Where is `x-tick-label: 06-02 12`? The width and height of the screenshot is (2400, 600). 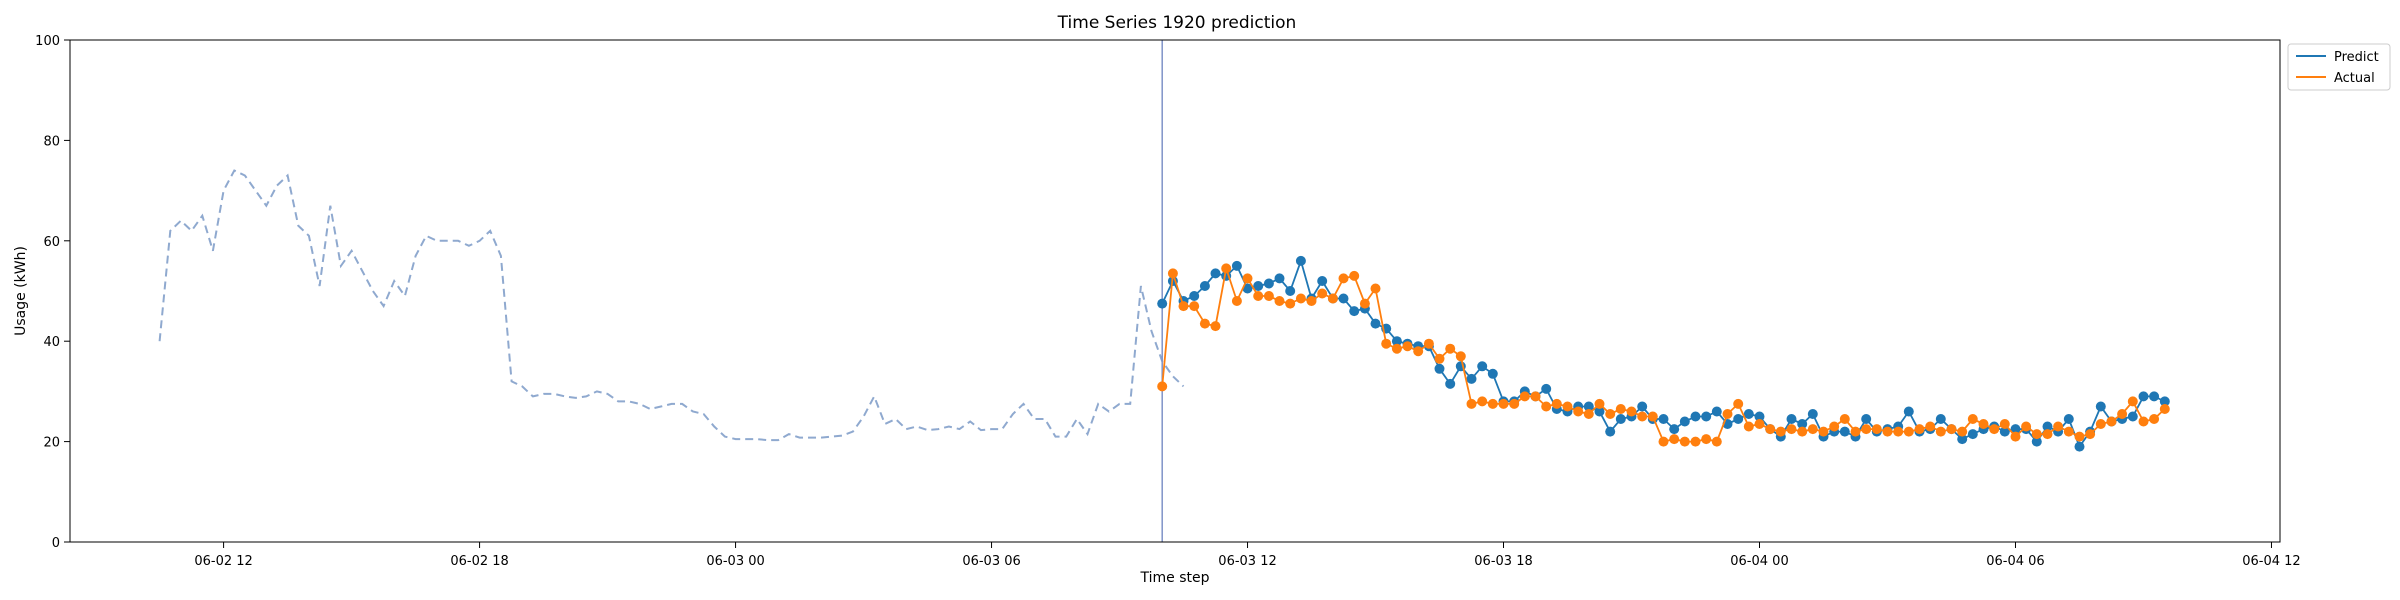
x-tick-label: 06-02 12 is located at coordinates (223, 561).